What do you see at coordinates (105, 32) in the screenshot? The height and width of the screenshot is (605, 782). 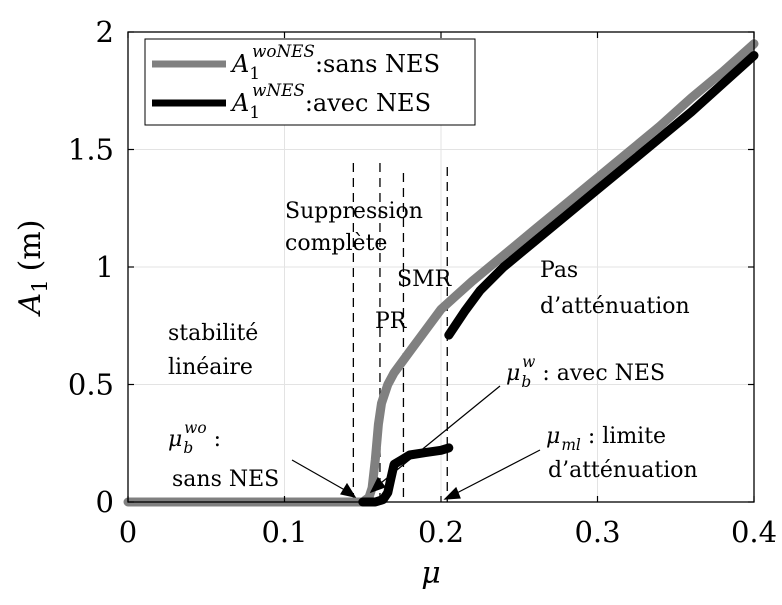 I see `y-tick-label-4: 2` at bounding box center [105, 32].